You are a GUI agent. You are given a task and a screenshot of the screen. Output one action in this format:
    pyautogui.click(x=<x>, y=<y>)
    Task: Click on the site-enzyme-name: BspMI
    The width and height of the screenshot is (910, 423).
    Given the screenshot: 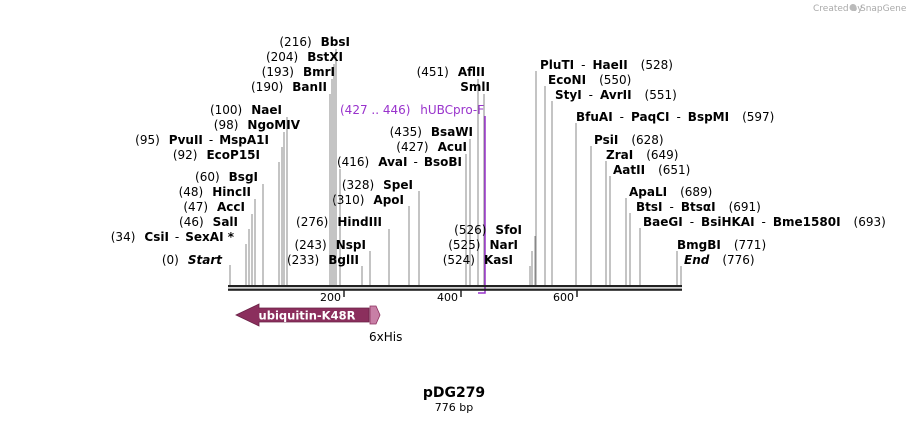 What is the action you would take?
    pyautogui.click(x=708, y=117)
    